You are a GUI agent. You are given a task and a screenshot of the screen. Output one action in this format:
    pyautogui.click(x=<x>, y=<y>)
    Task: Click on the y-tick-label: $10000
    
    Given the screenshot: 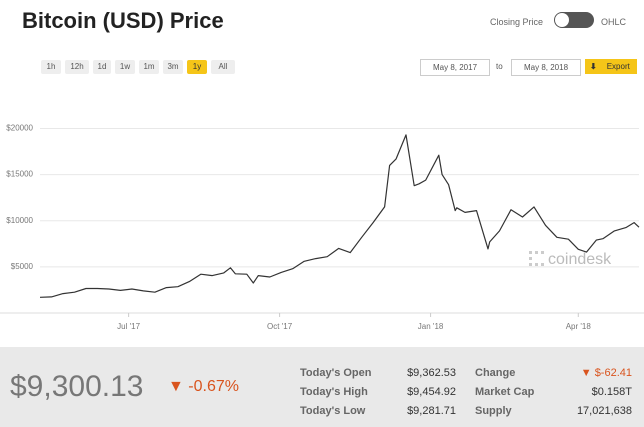 What is the action you would take?
    pyautogui.click(x=19, y=220)
    